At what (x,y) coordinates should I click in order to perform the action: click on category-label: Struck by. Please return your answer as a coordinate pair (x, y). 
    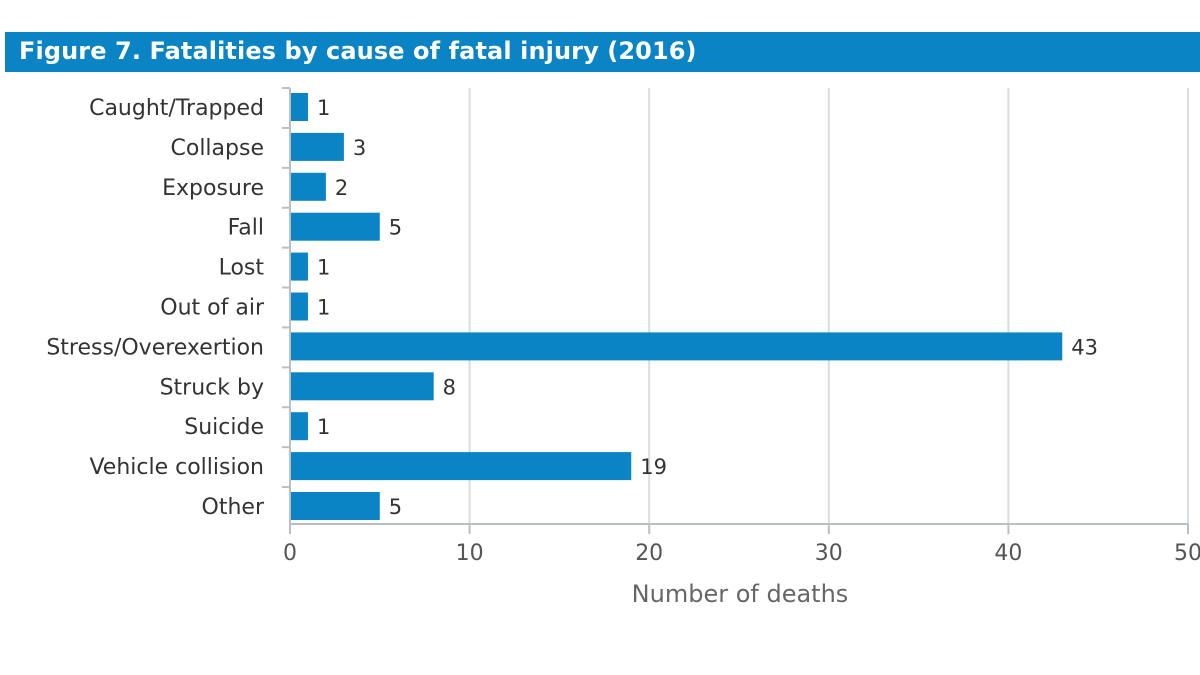
    Looking at the image, I should click on (212, 387).